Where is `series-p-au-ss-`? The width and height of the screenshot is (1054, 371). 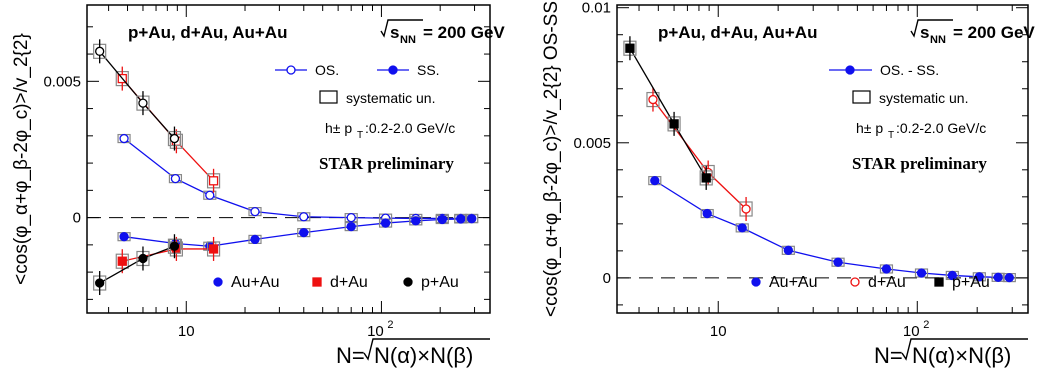 series-p-au-ss- is located at coordinates (137, 265).